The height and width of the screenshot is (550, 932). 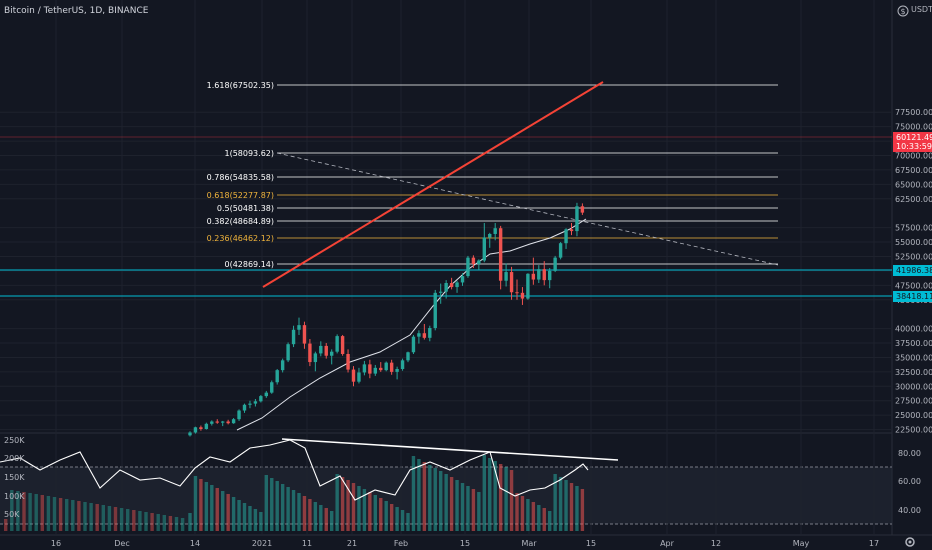 I want to click on dollar-icon: $, so click(x=903, y=11).